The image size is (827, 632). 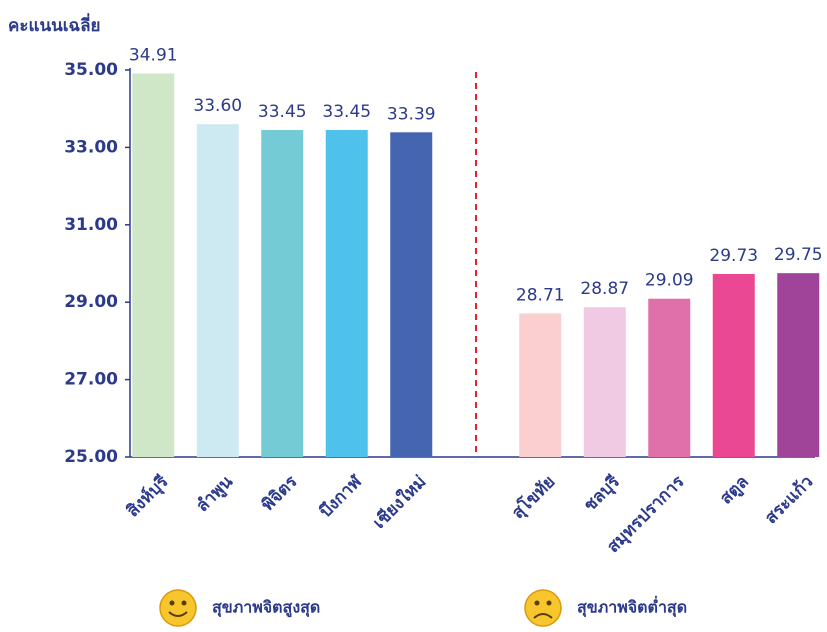 I want to click on value-label: 28.71, so click(x=540, y=295).